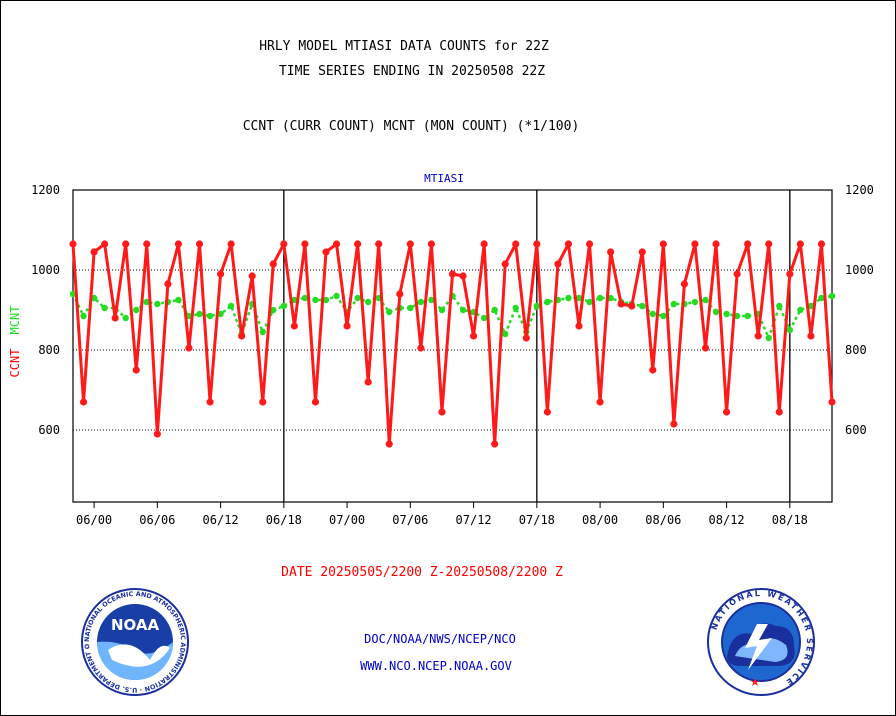  I want to click on x-tick-label: 08/00, so click(600, 520).